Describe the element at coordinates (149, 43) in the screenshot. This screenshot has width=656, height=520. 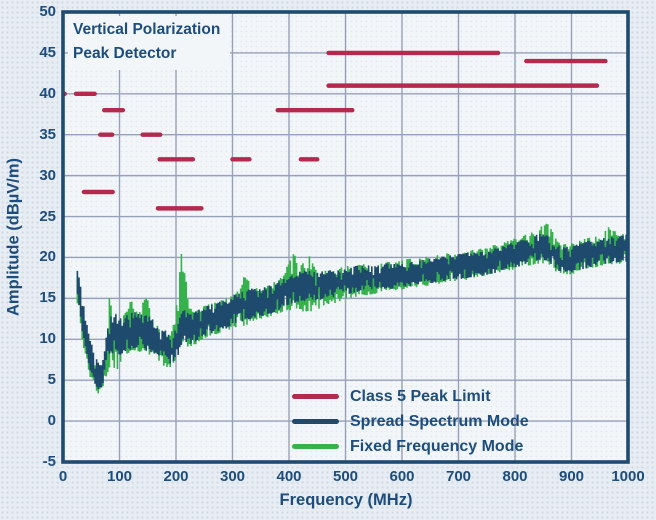
I see `chart-annotation: Vertical Polarization Peak Detector` at that location.